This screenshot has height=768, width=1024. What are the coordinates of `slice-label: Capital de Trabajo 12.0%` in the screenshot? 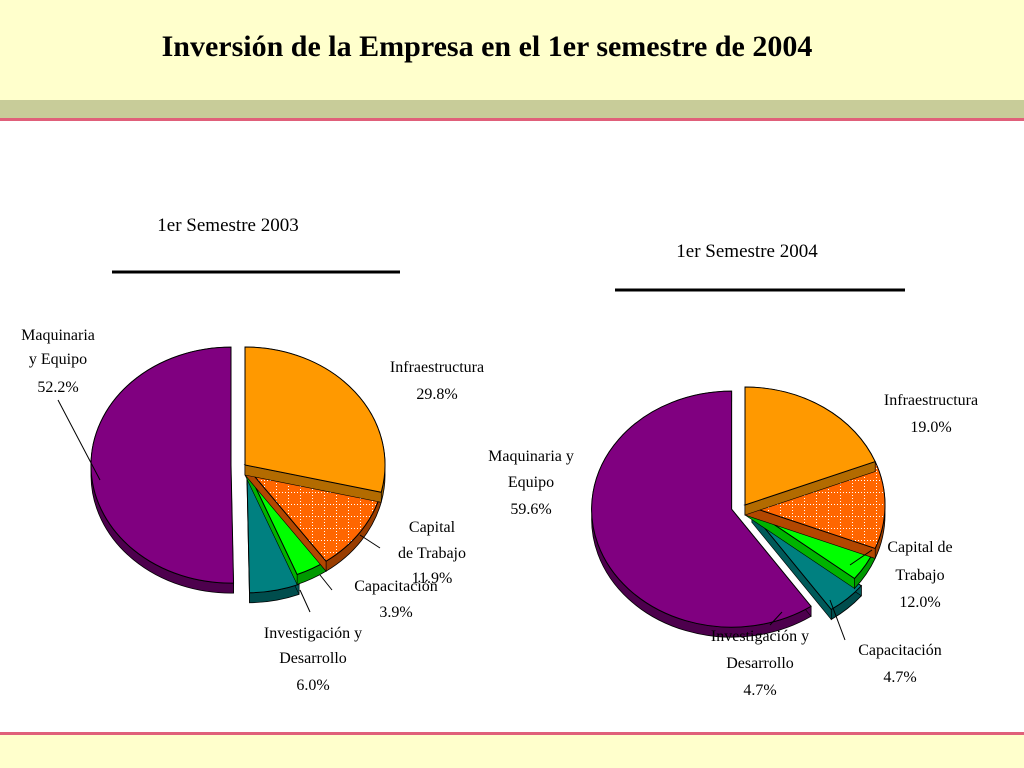 It's located at (919, 575).